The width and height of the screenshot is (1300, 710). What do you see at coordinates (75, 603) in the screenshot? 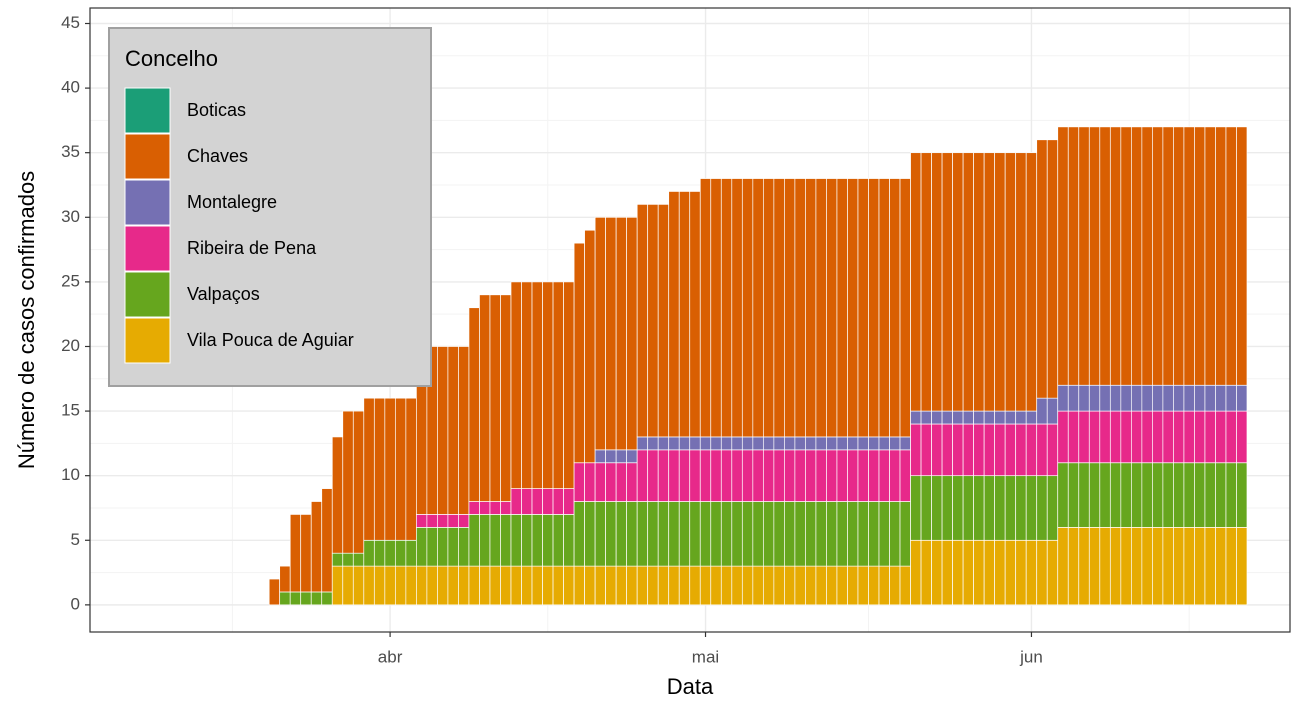
I see `y-tick-label: 0` at bounding box center [75, 603].